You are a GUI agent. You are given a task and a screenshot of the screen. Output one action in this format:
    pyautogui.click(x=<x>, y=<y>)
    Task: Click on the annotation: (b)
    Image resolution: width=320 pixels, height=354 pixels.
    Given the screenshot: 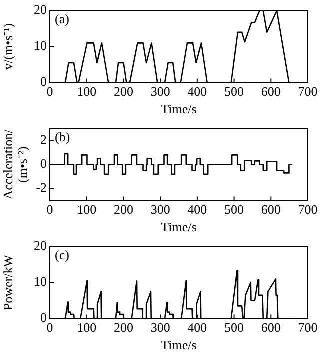 What is the action you would take?
    pyautogui.click(x=62, y=137)
    